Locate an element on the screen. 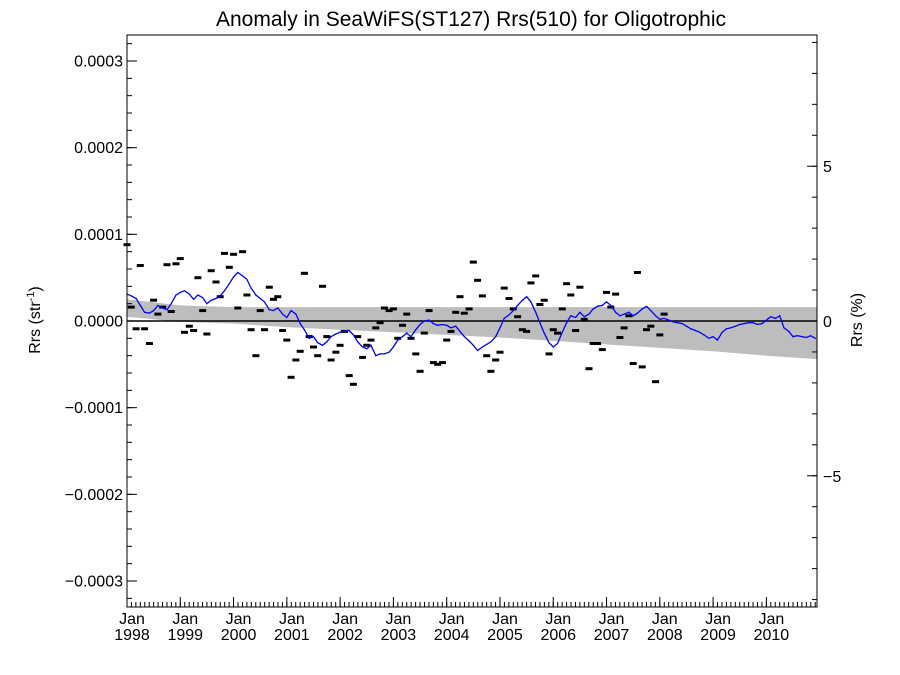 Image resolution: width=900 pixels, height=675 pixels. x-tick-year: 2005 is located at coordinates (505, 635).